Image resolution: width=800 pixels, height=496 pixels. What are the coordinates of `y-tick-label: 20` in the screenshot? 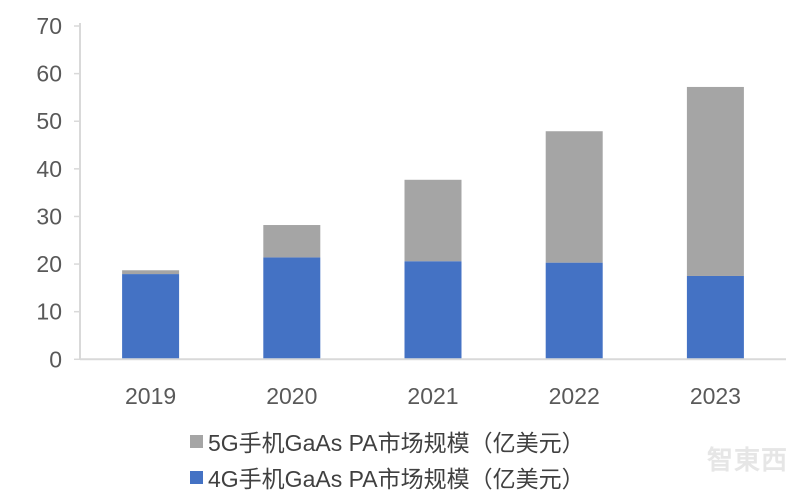 It's located at (49, 264).